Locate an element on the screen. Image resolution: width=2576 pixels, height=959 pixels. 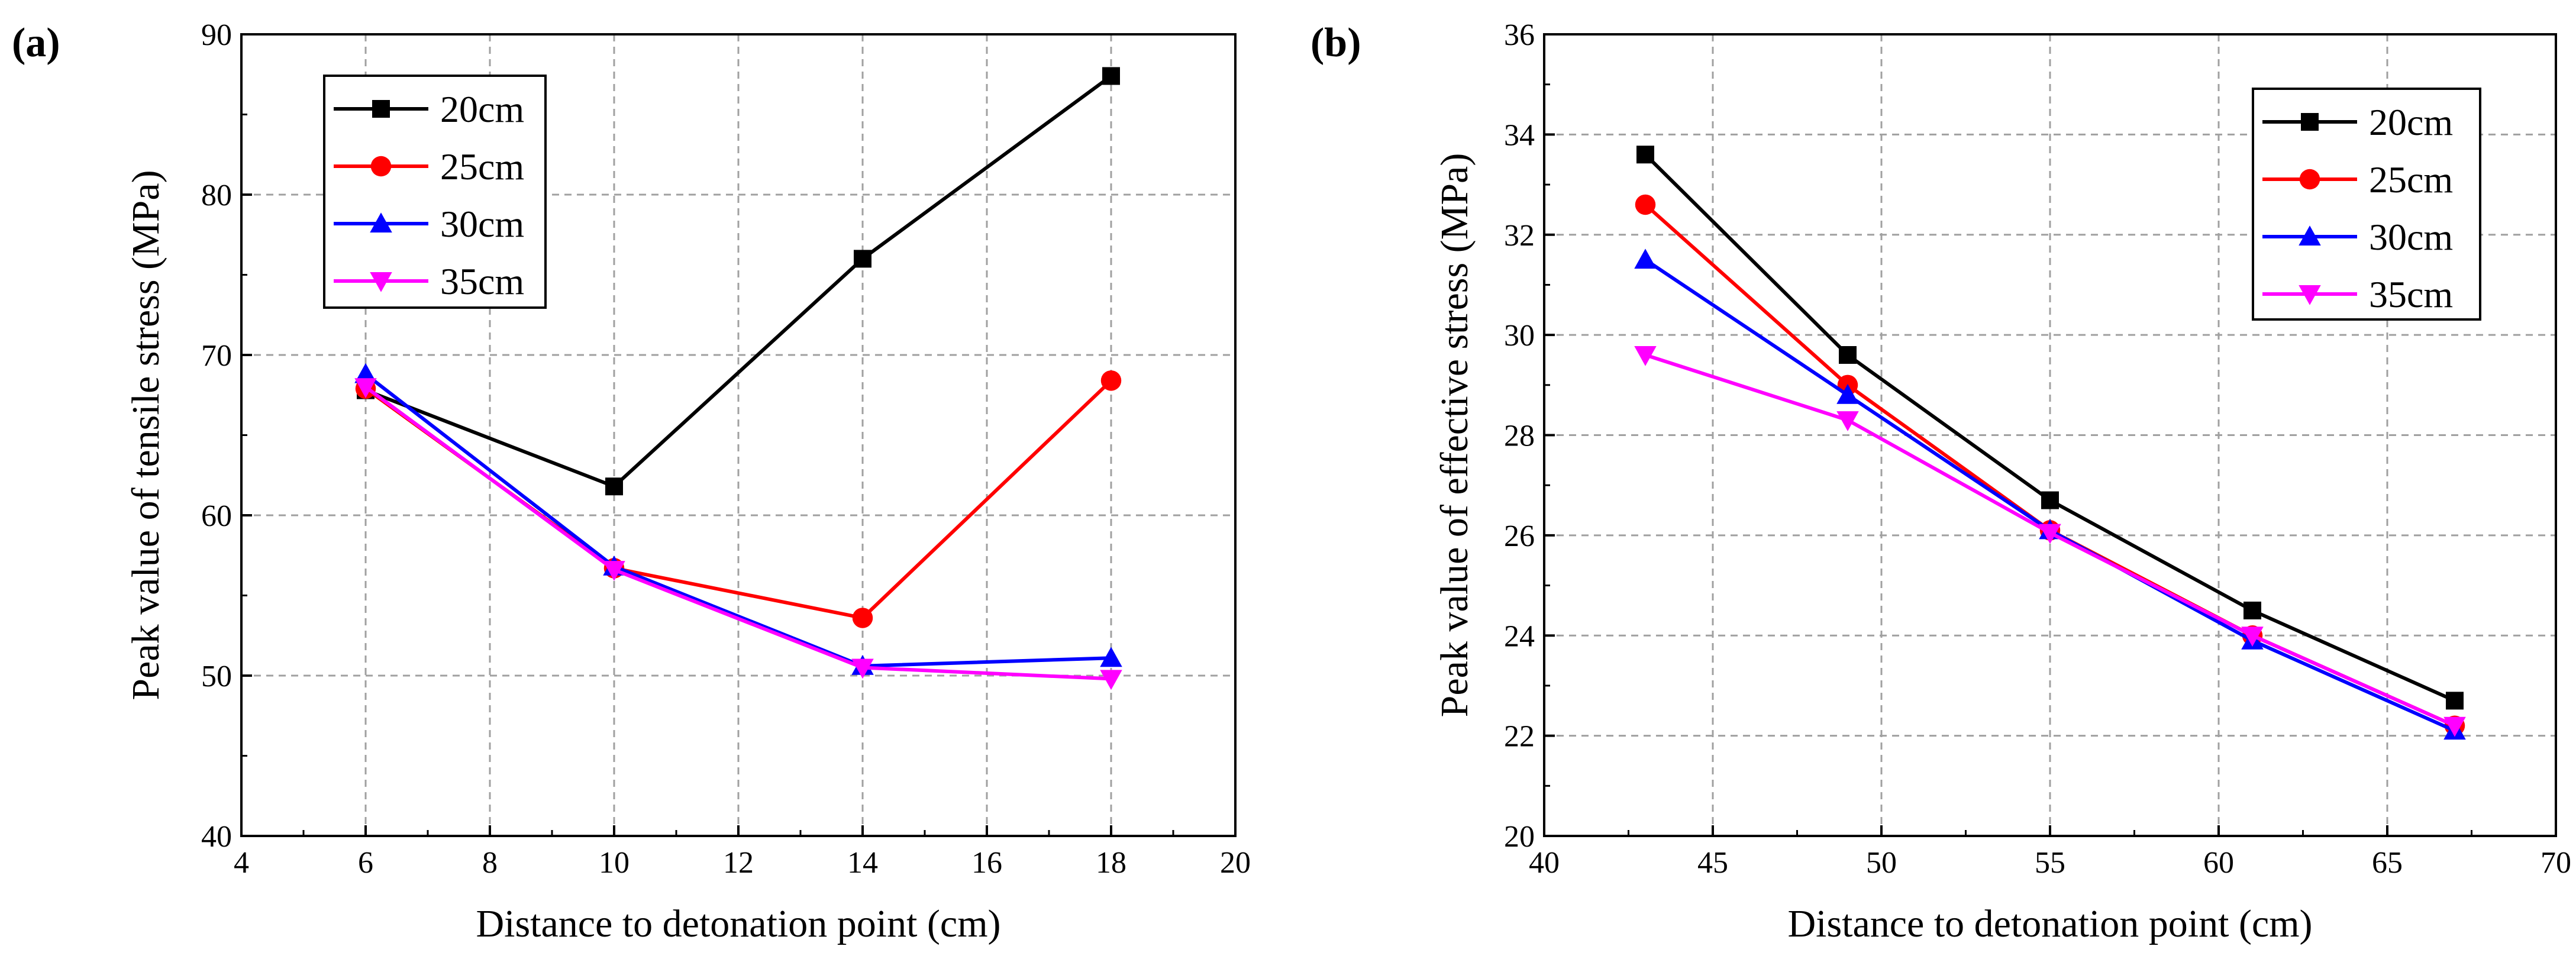
x-tick-label: 12 is located at coordinates (738, 863).